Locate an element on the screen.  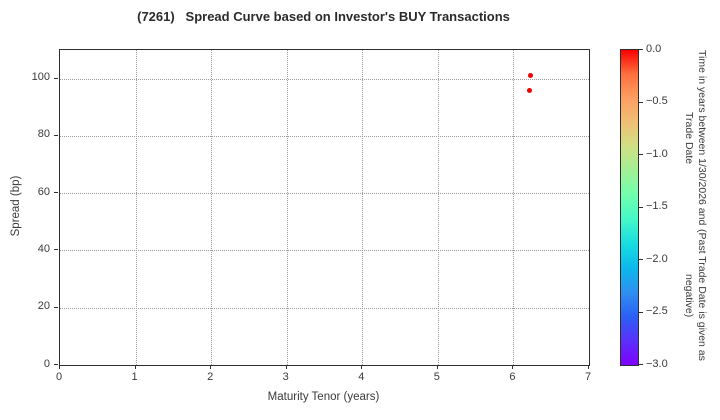
y-tick-label-40: 40 is located at coordinates (43, 248).